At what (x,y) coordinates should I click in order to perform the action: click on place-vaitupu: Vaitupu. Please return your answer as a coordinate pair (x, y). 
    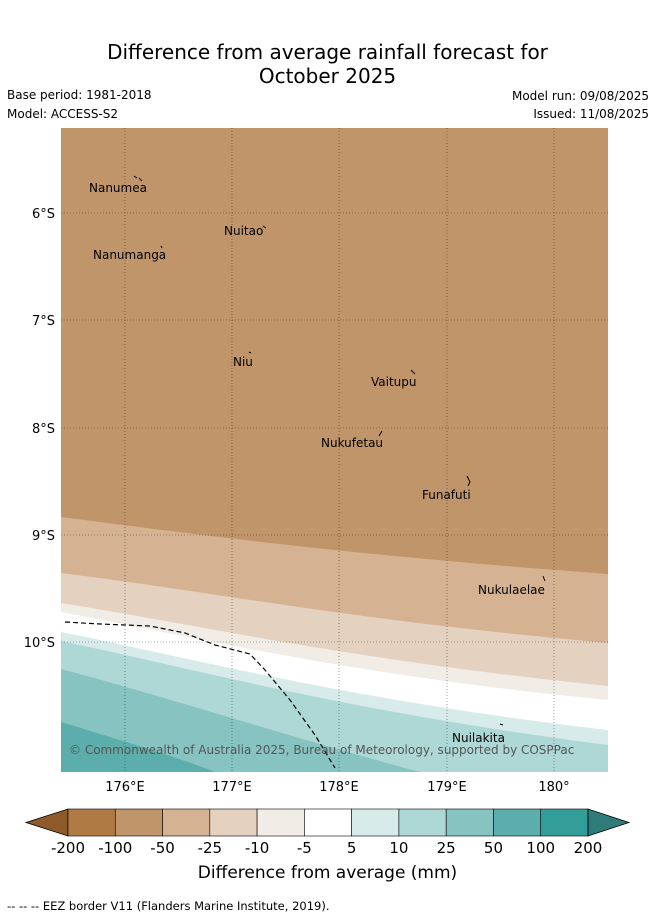
    Looking at the image, I should click on (394, 382).